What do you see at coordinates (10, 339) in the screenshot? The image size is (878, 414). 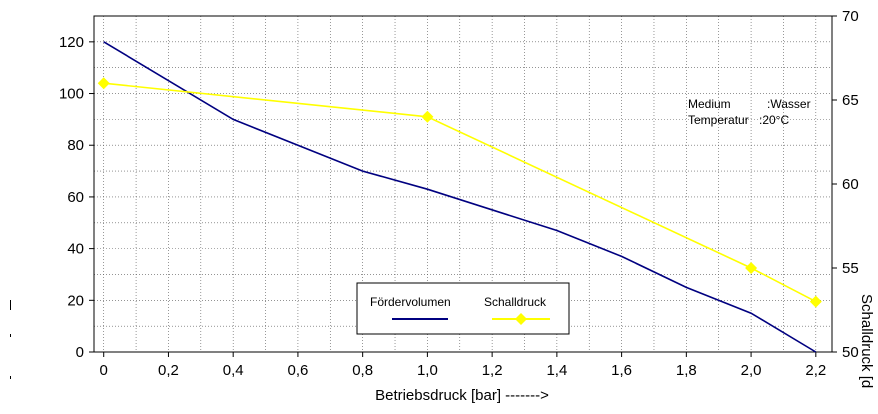 I see `left-artifacts` at bounding box center [10, 339].